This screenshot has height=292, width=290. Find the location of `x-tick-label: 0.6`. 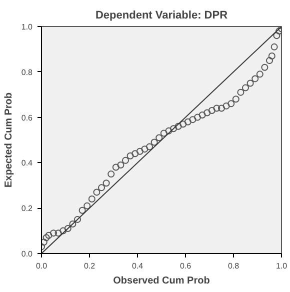

x-tick-label: 0.6 is located at coordinates (186, 266).